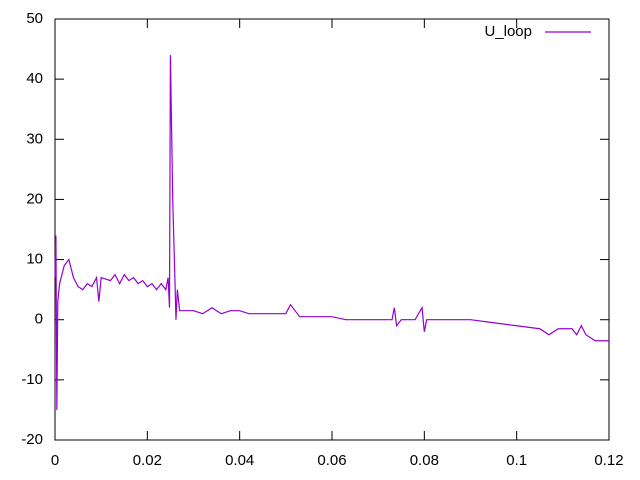 This screenshot has width=640, height=480. Describe the element at coordinates (34, 18) in the screenshot. I see `y-tick-label: 50` at that location.